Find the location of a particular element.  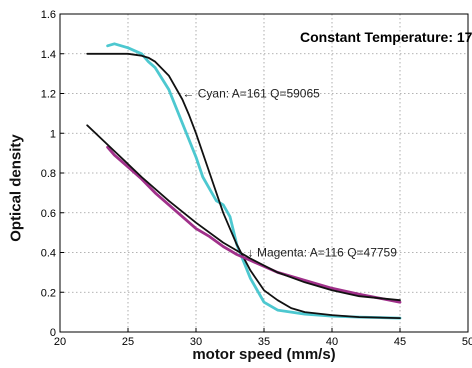

x-tick-label: 35 is located at coordinates (264, 342).